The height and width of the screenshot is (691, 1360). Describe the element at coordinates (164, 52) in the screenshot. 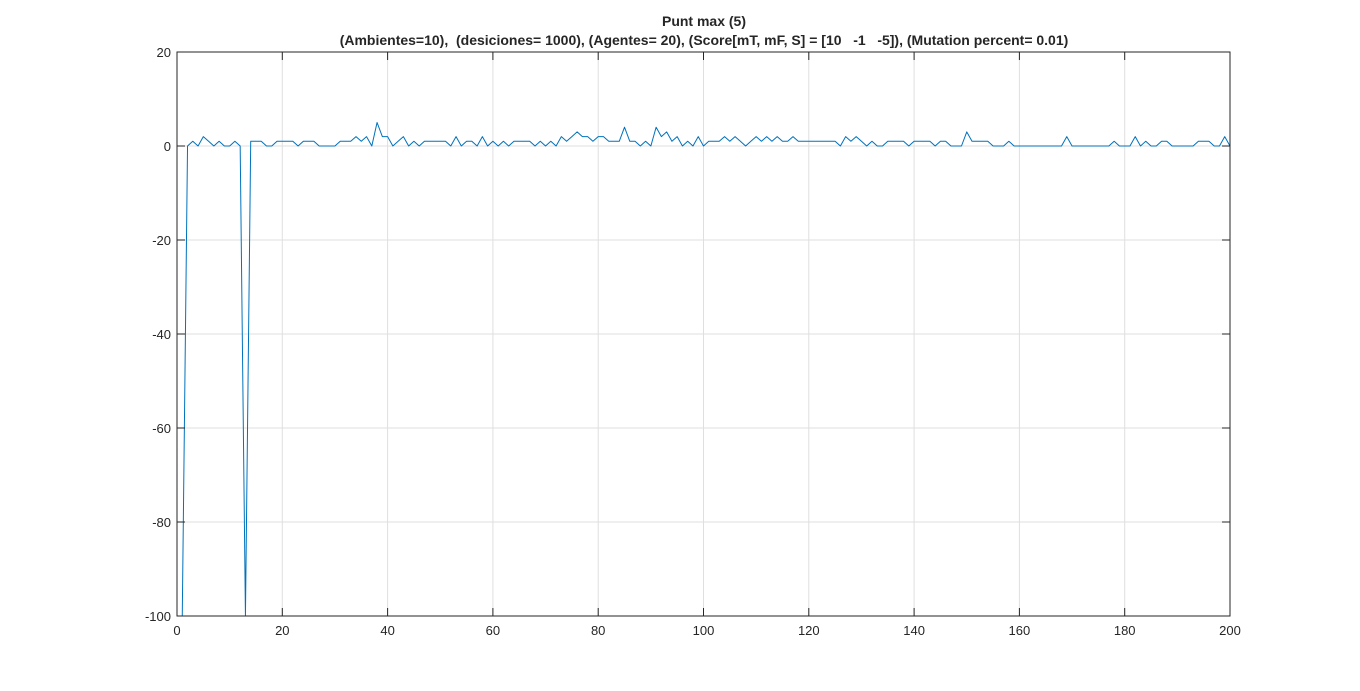

I see `y-tick-label: 20` at that location.